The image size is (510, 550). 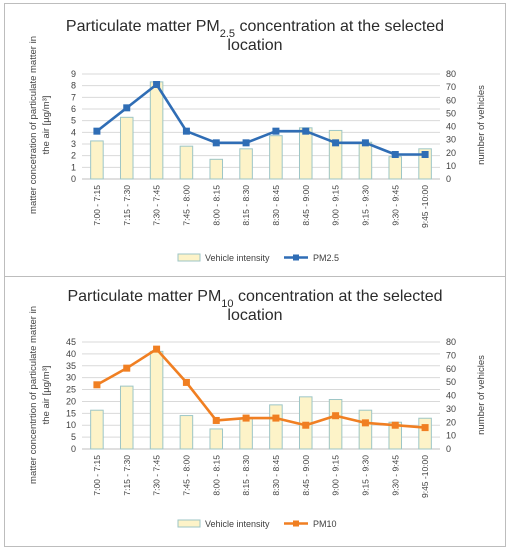 What do you see at coordinates (71, 378) in the screenshot?
I see `y-tick-label: 30` at bounding box center [71, 378].